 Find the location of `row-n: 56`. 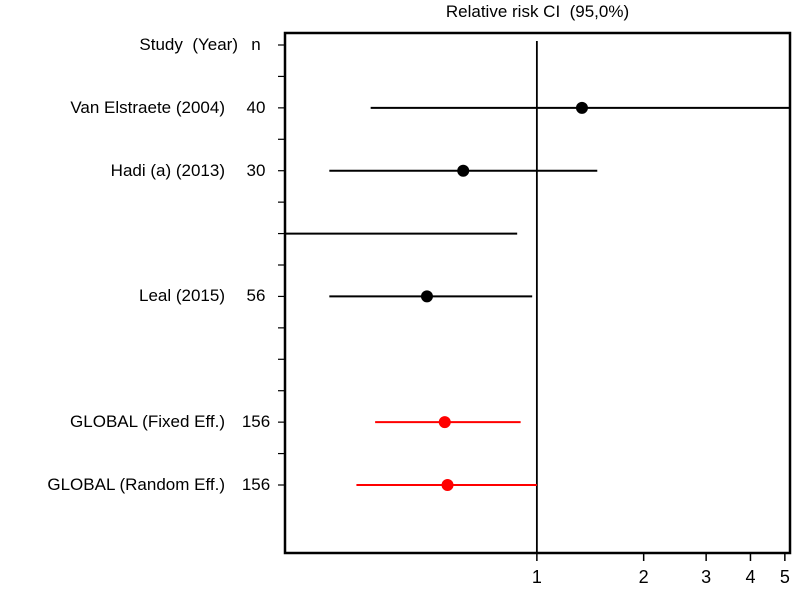

row-n: 56 is located at coordinates (256, 296).